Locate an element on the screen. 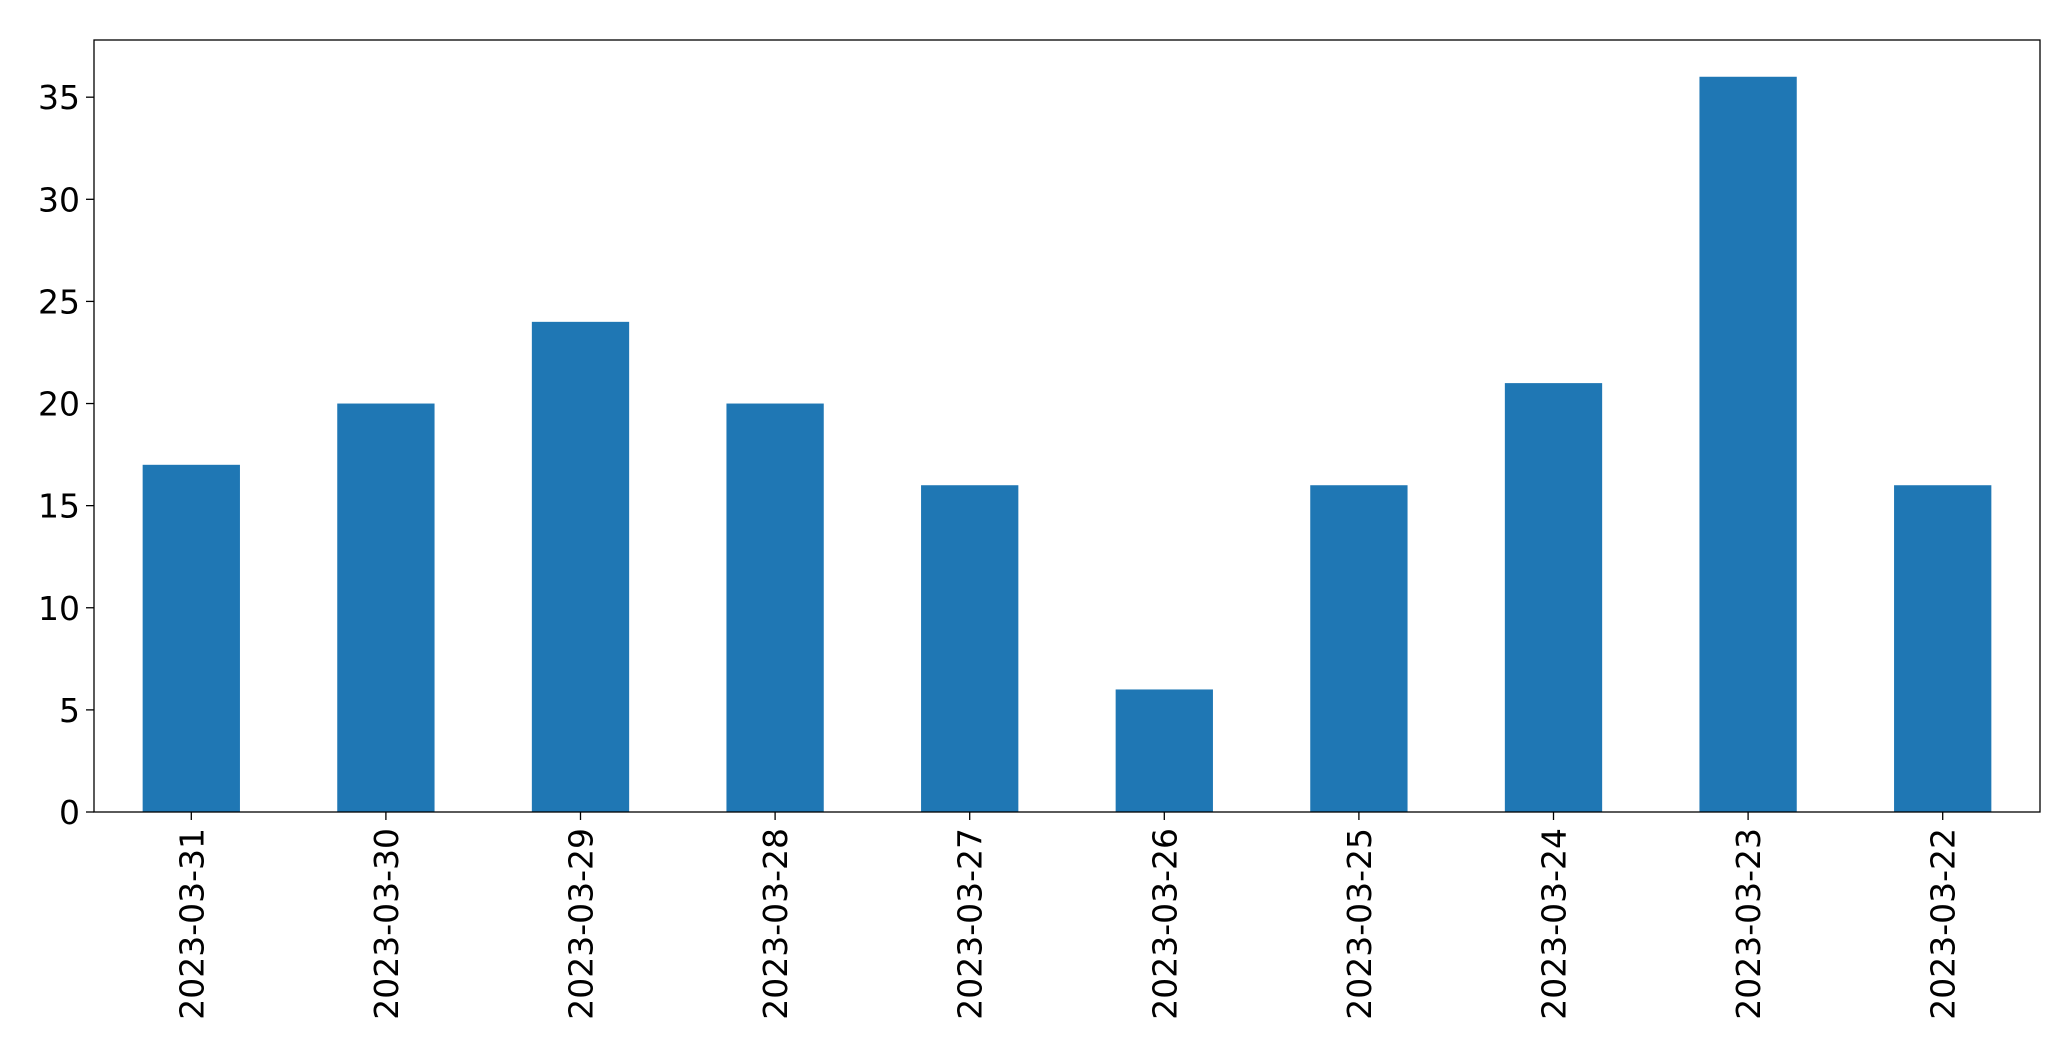 The height and width of the screenshot is (1061, 2071). x-tick-label: 2023-03-25 is located at coordinates (1359, 924).